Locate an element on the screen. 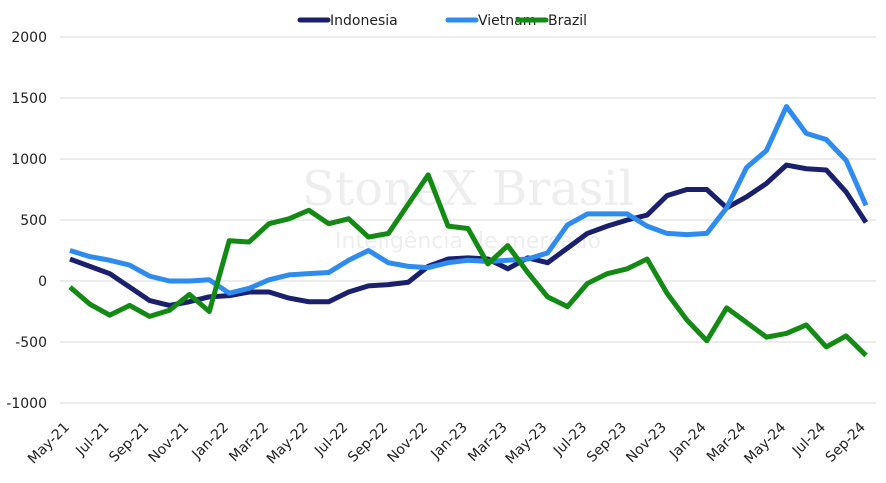 Image resolution: width=886 pixels, height=483 pixels. y-tick-label: 0 is located at coordinates (42, 282).